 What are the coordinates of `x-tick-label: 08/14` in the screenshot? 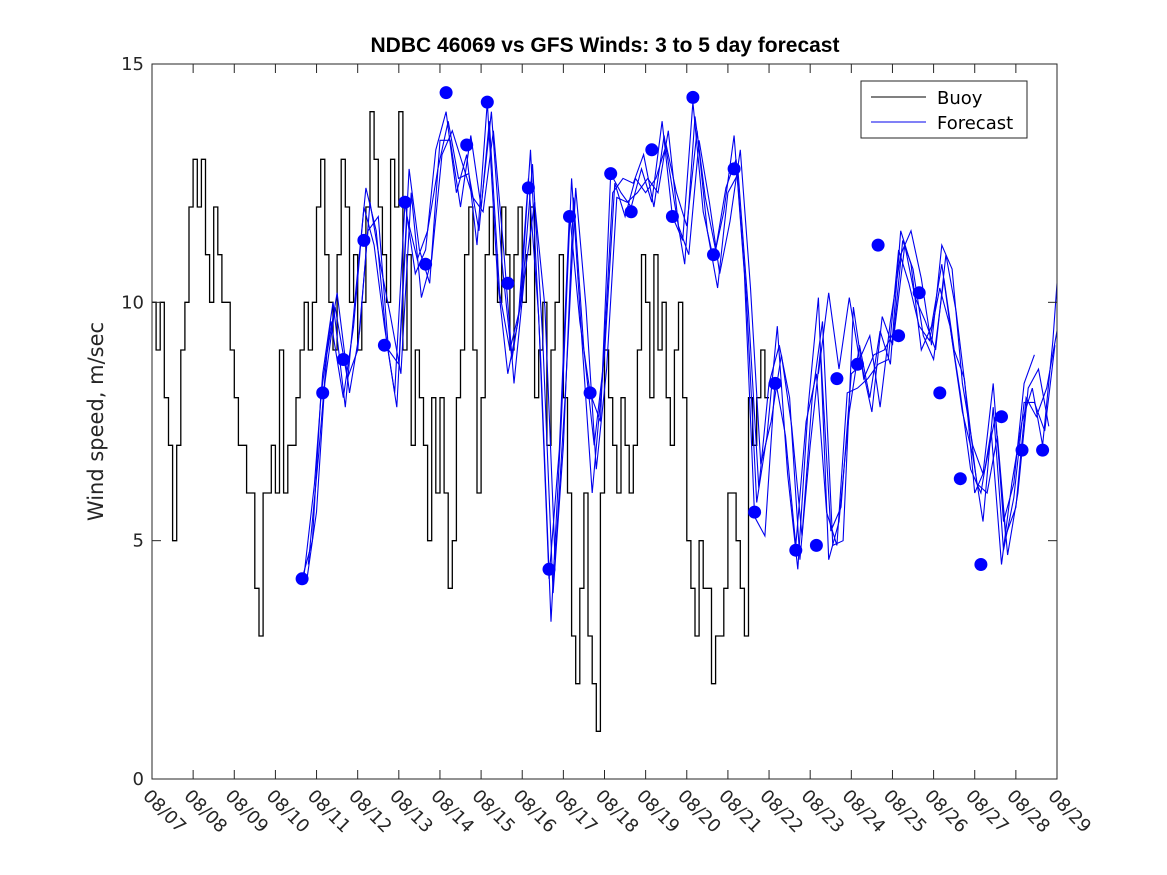 It's located at (452, 812).